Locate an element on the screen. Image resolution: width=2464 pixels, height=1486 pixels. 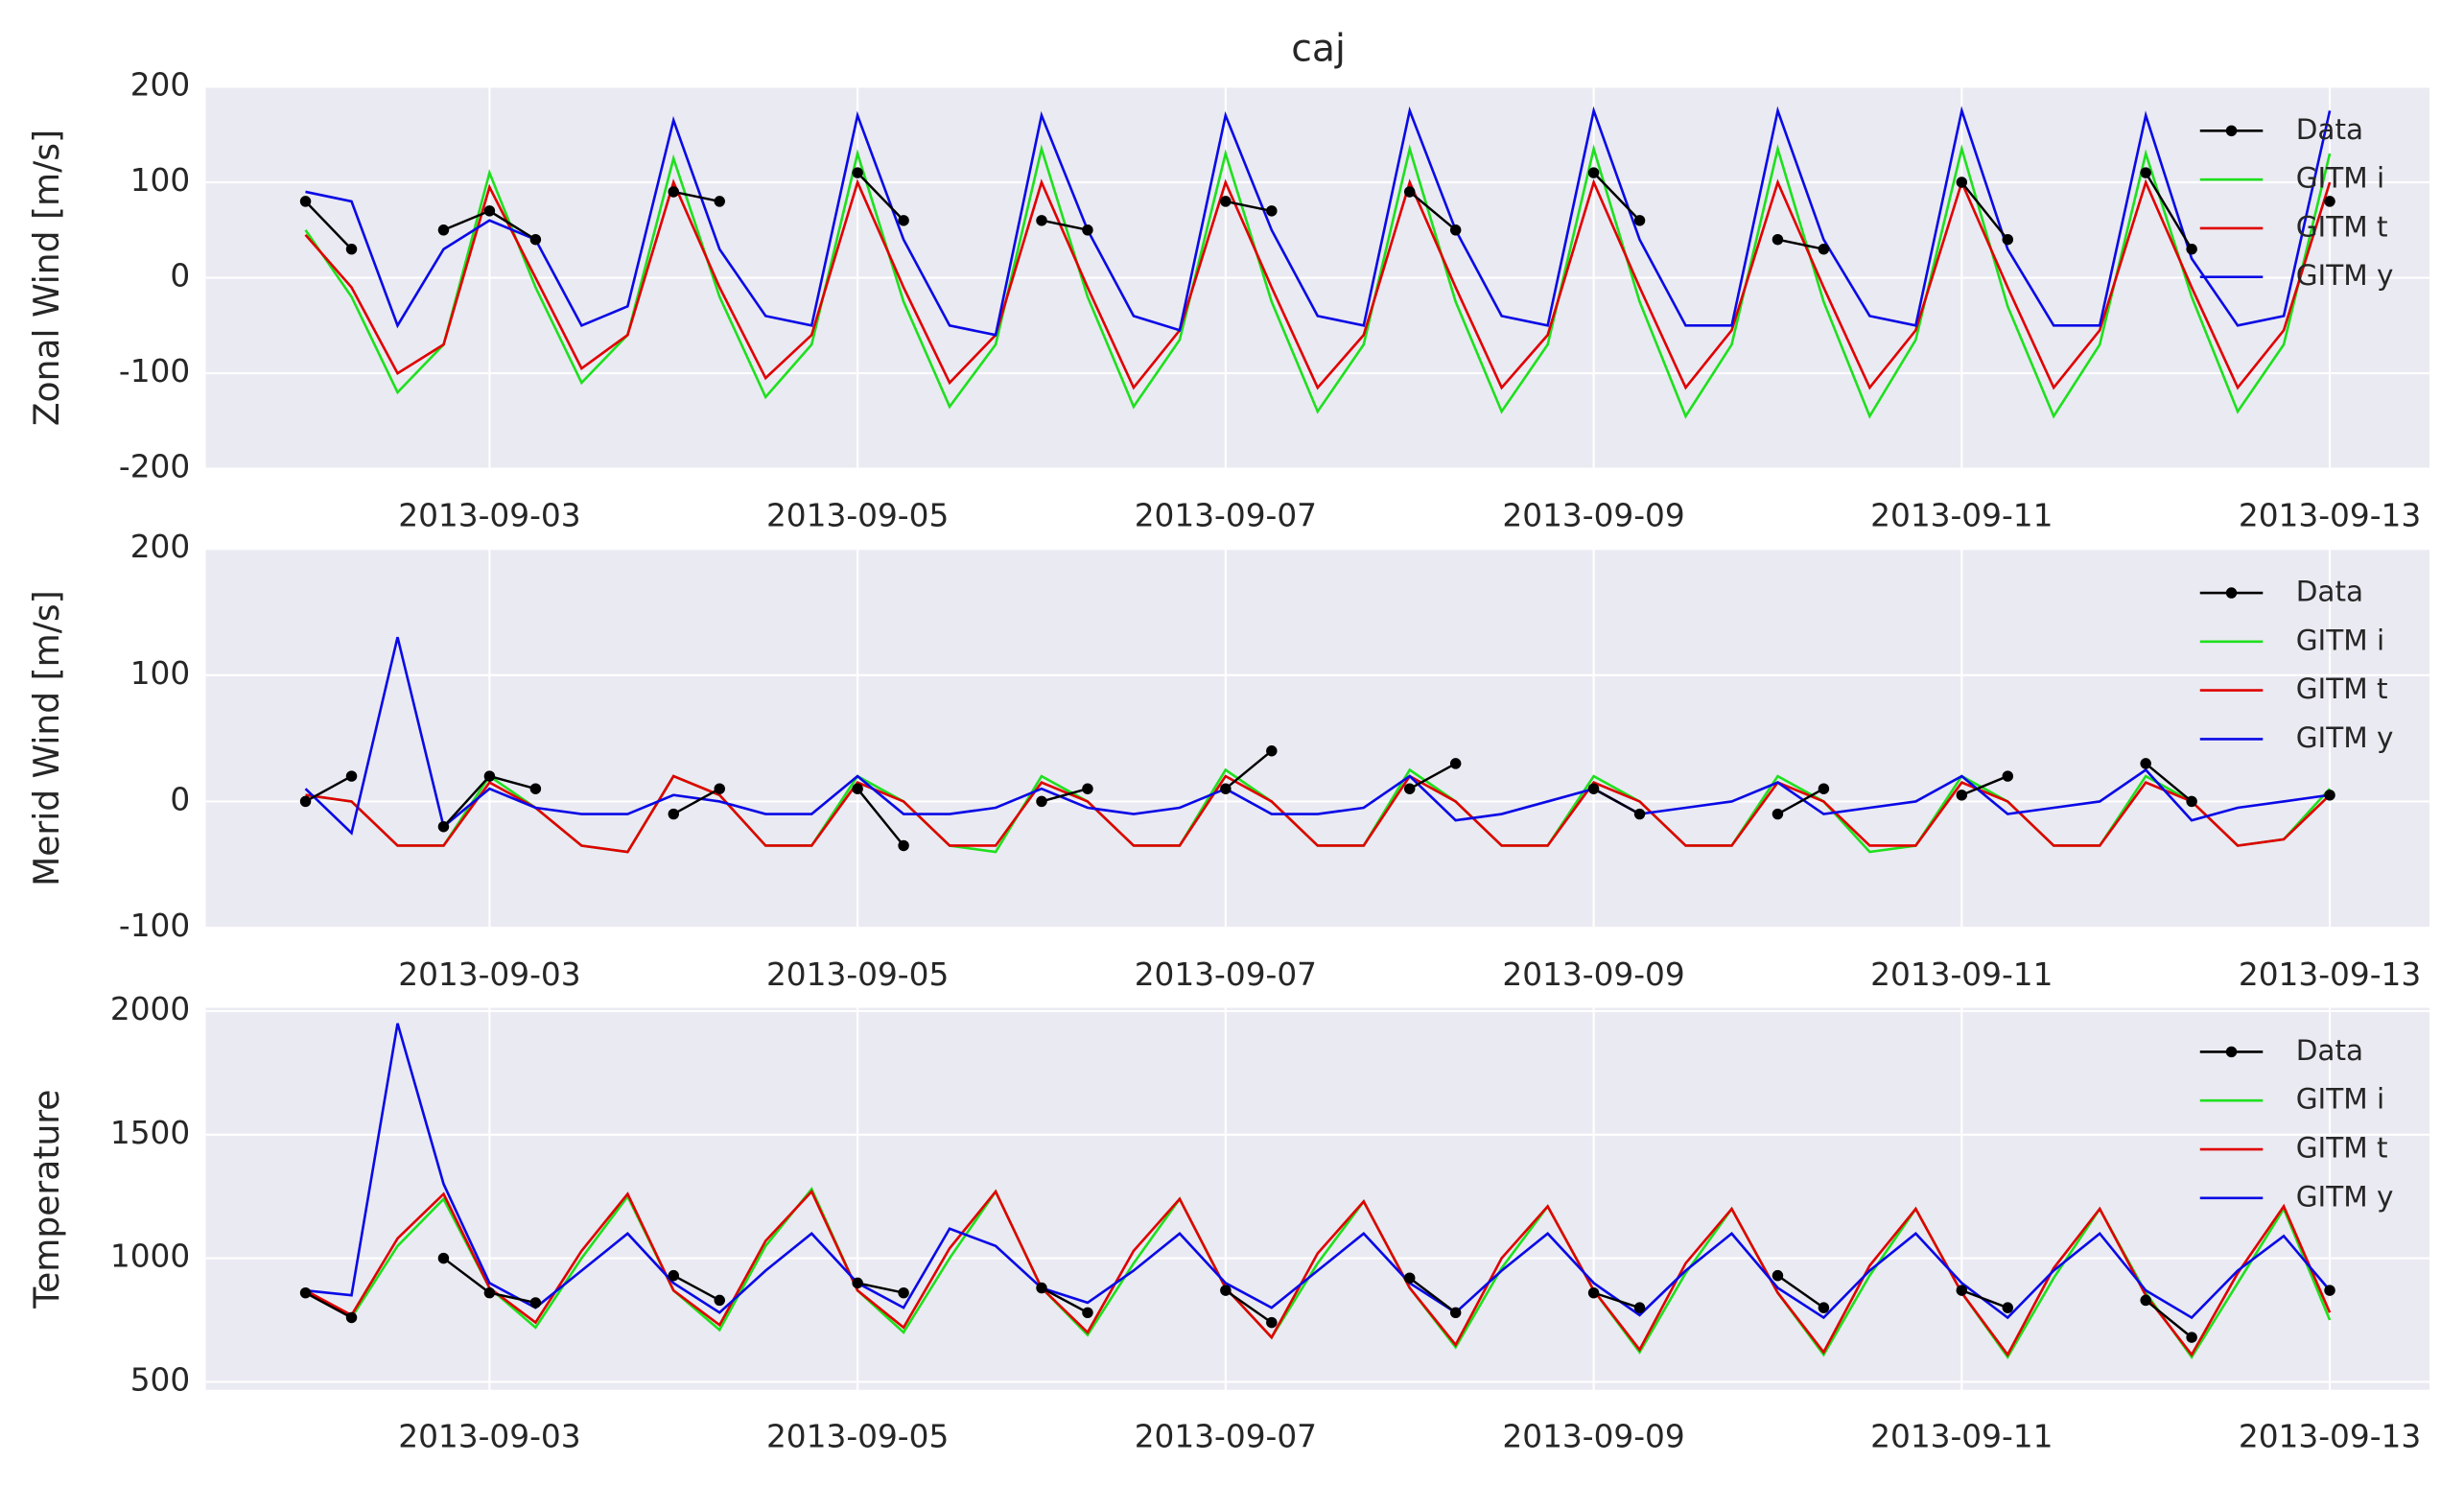
x-tick-label: 2013-09-07 is located at coordinates (1226, 975).